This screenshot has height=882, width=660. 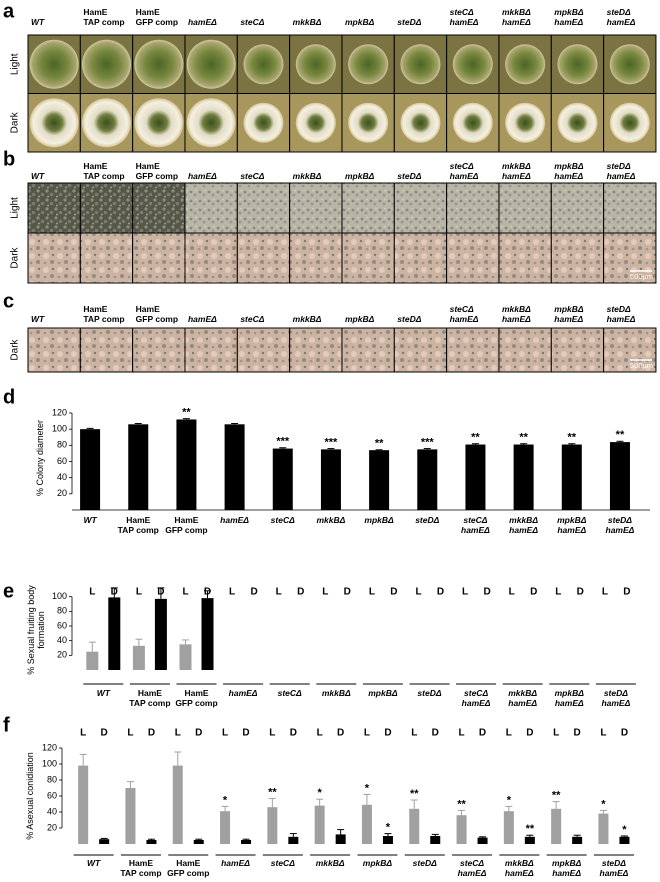 I want to click on strain-header: mkkBΔ hamEΔ, so click(x=516, y=17).